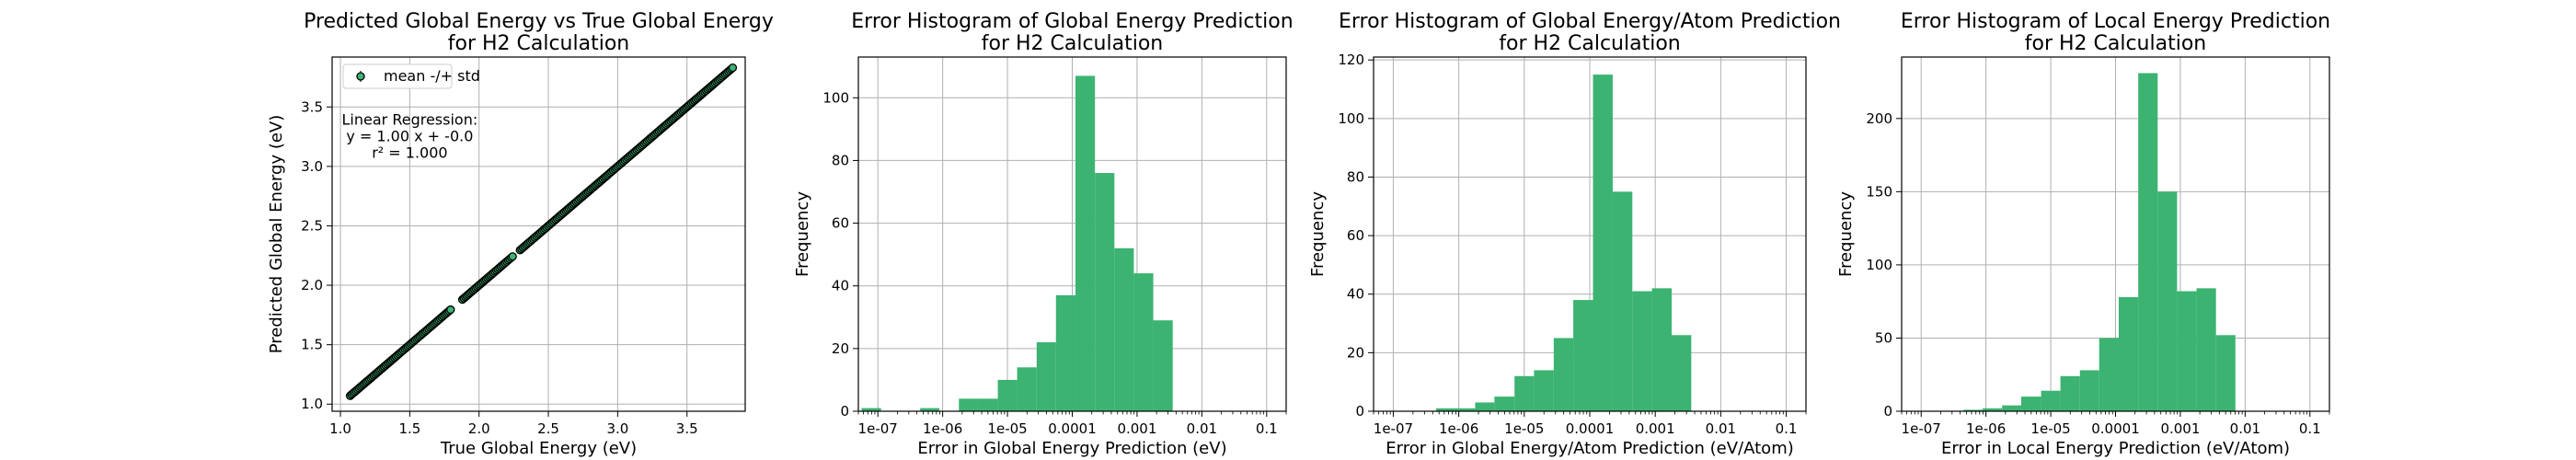 The width and height of the screenshot is (2576, 460). I want to click on y-tick-label: 120, so click(1351, 60).